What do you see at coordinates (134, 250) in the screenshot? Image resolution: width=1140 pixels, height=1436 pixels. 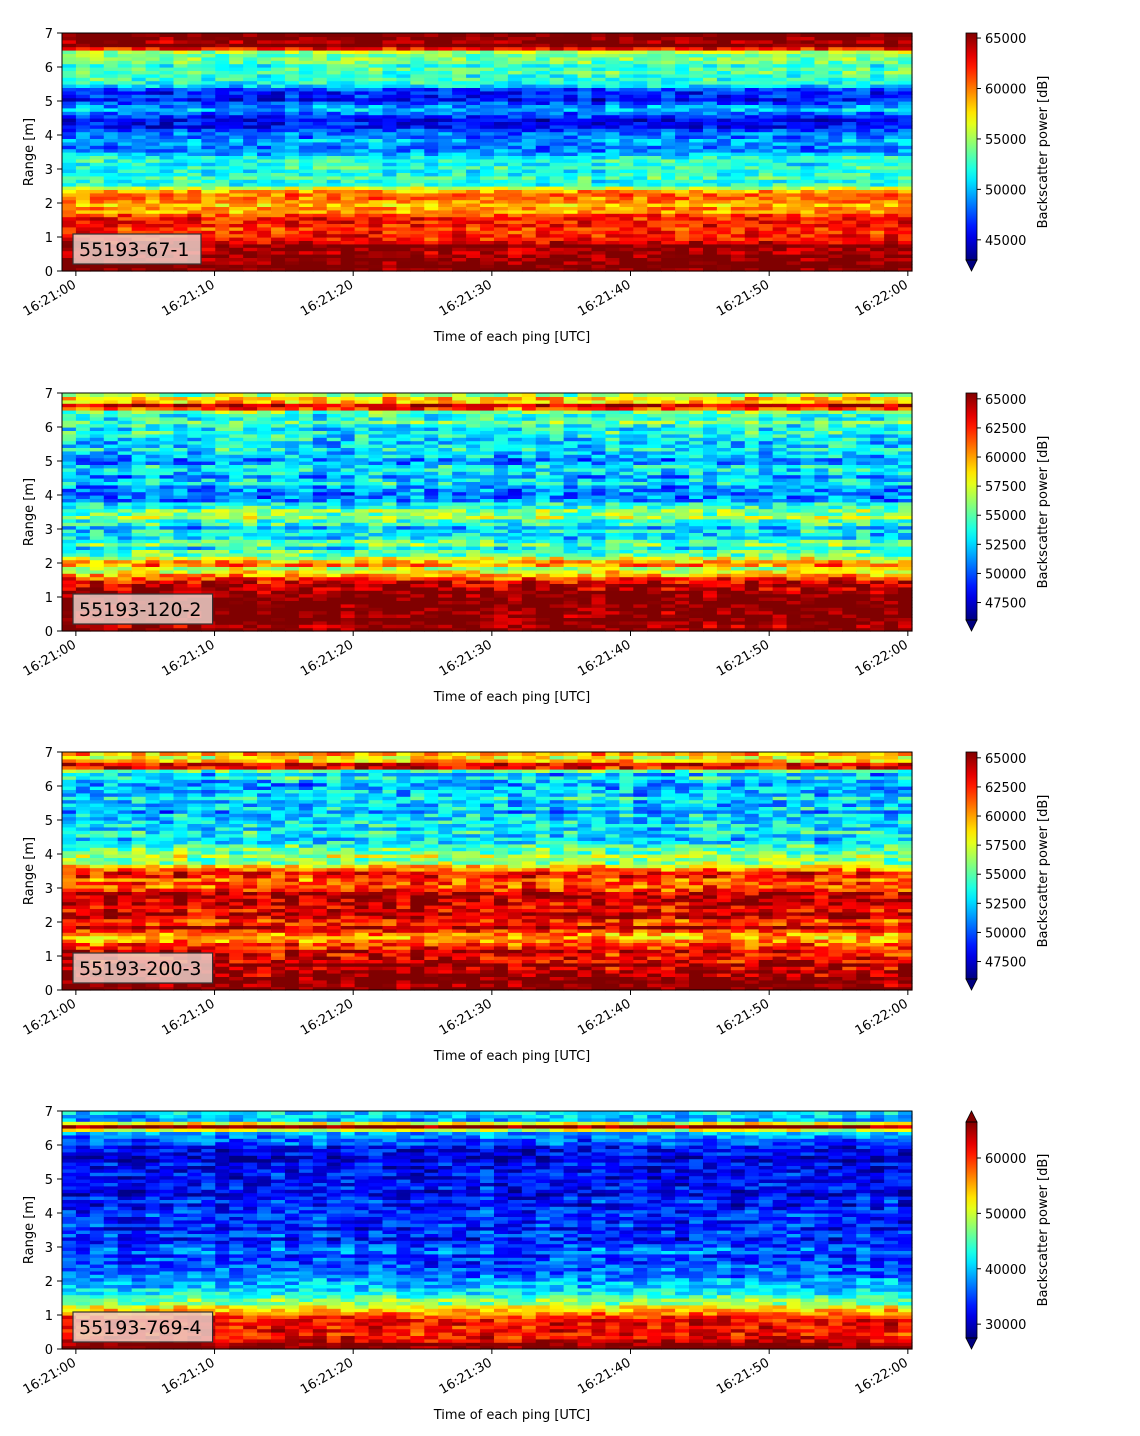 I see `sensor-label: 55193-67-1` at bounding box center [134, 250].